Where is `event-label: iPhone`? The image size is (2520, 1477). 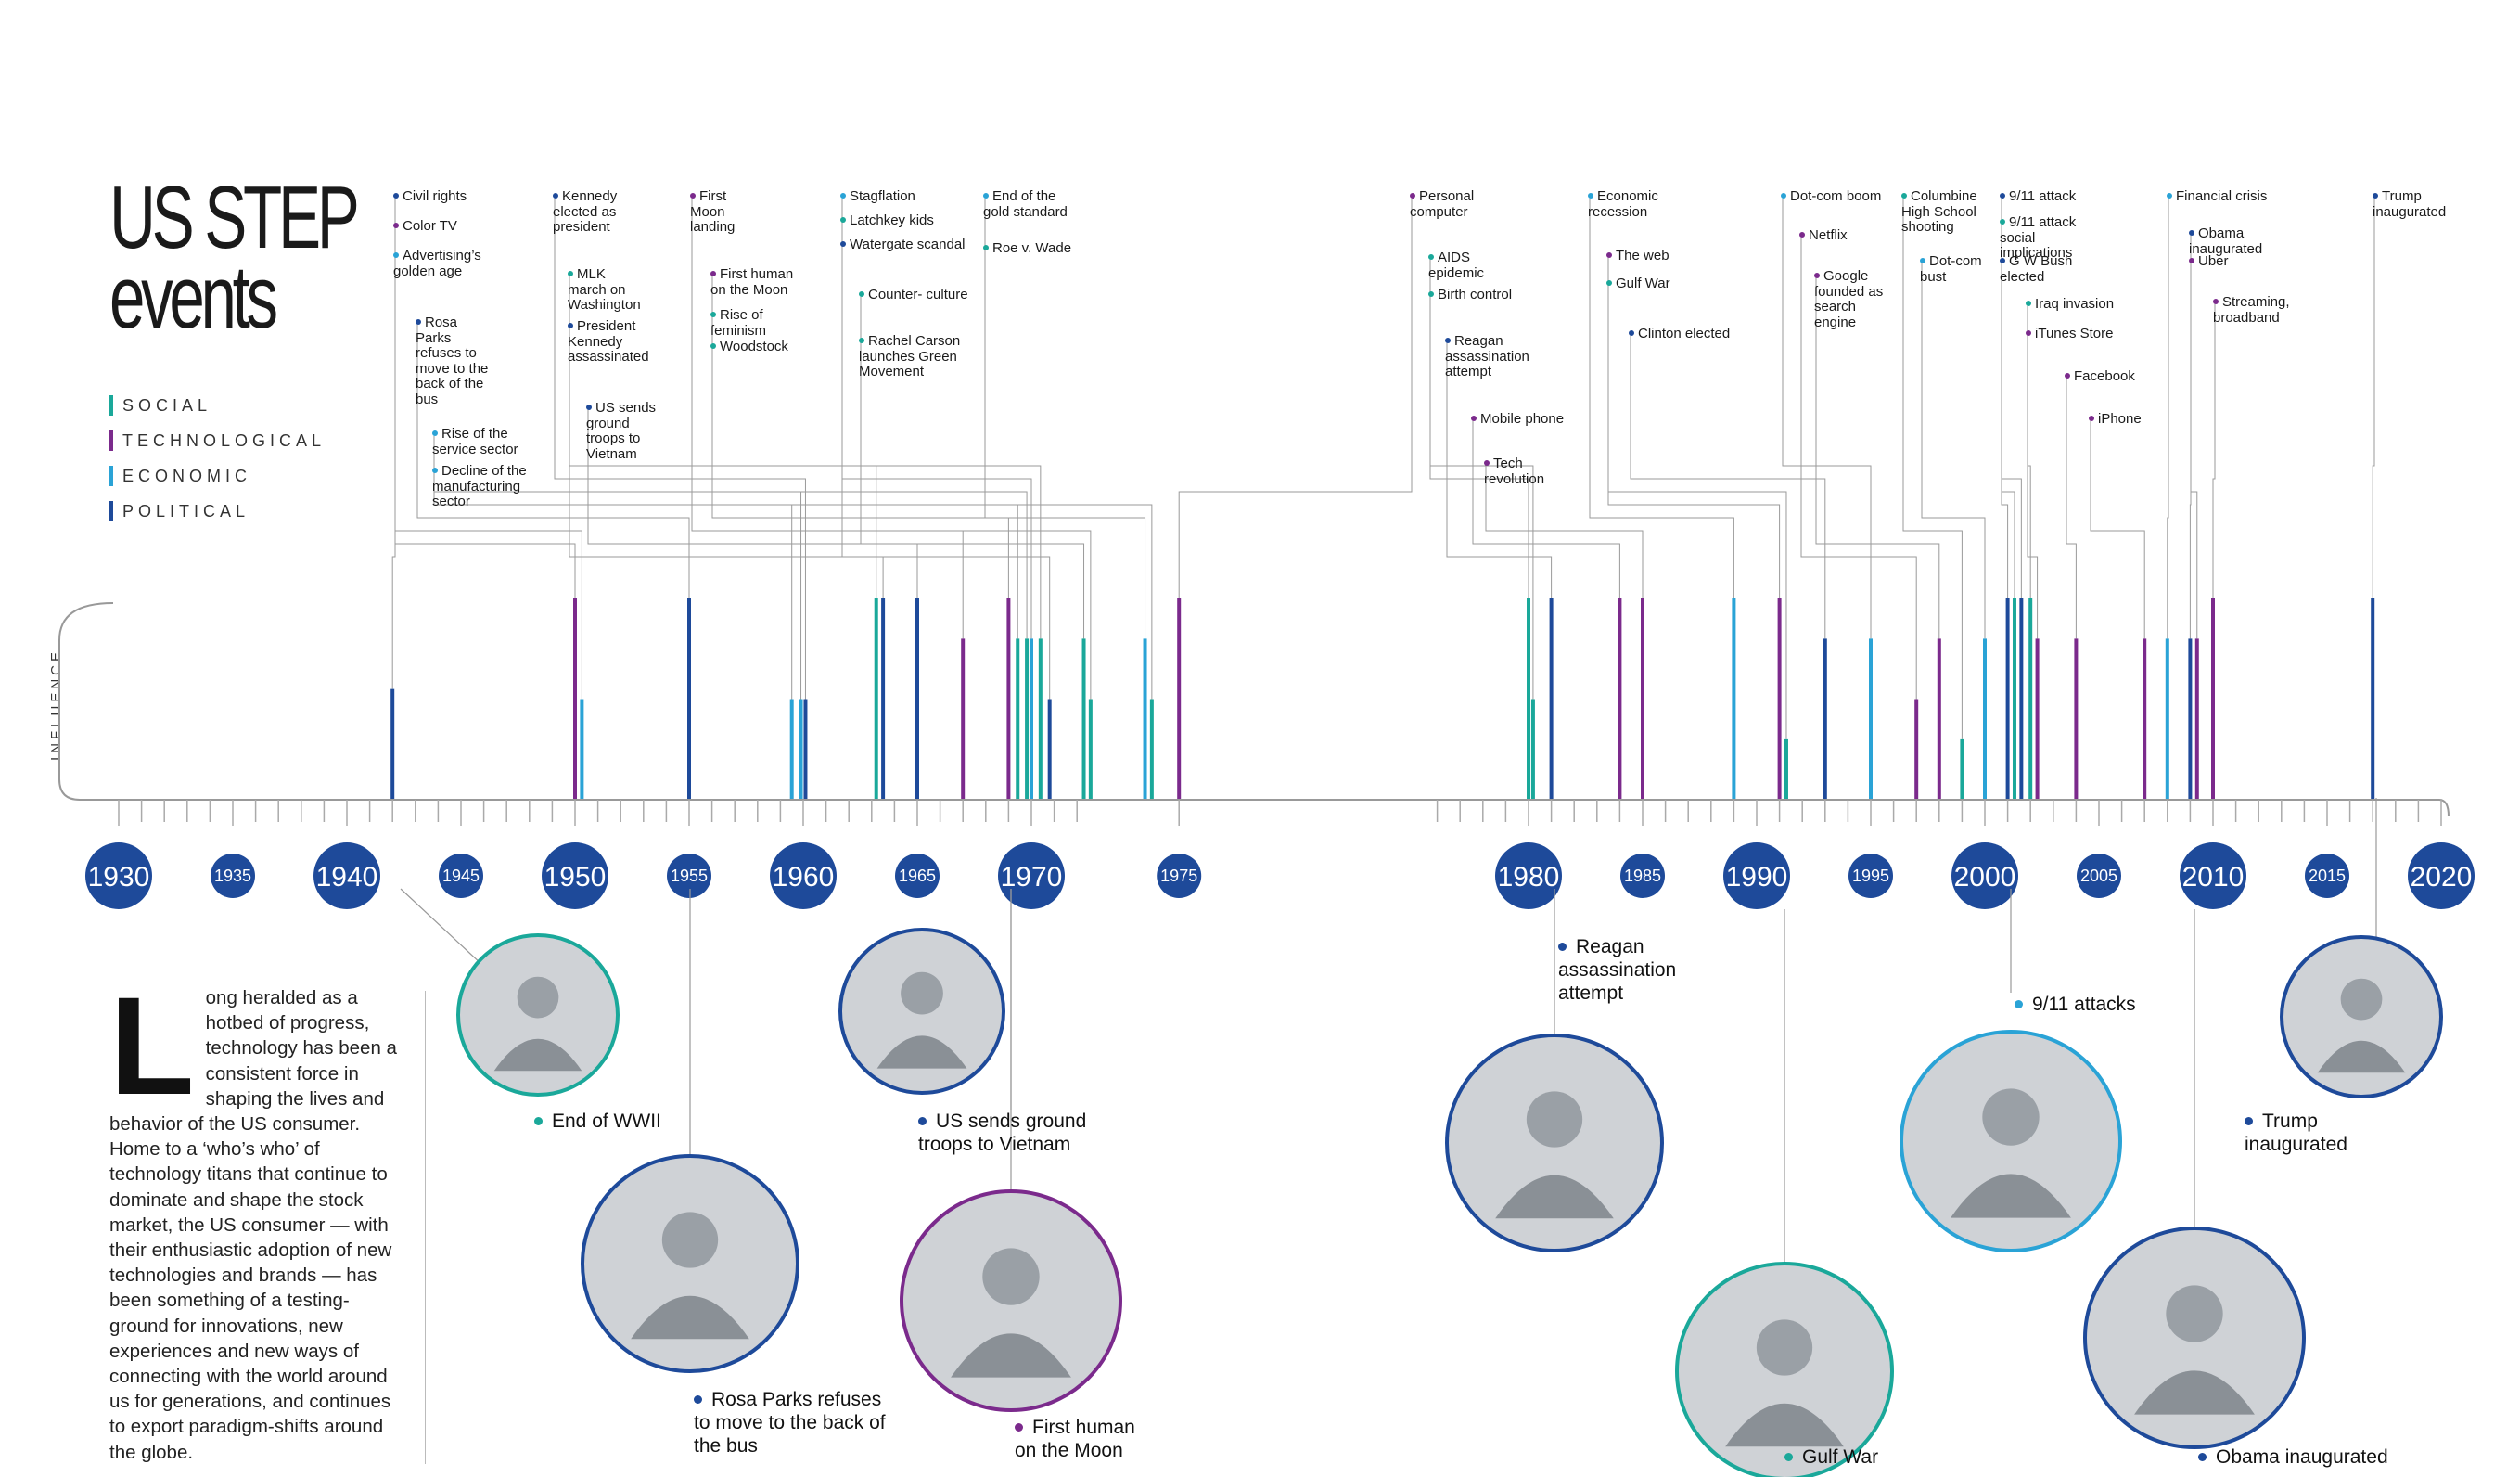
event-label: iPhone is located at coordinates (2126, 419).